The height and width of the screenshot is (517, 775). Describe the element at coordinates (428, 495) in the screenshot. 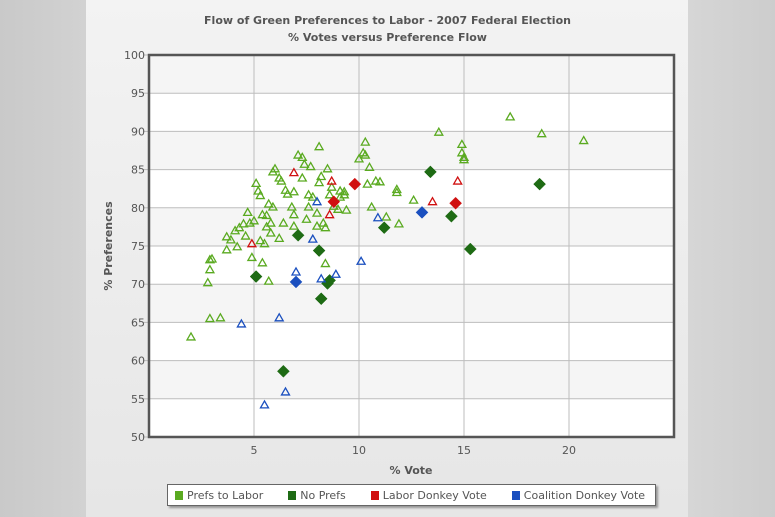

I see `legend-item-labor-donkey-vote: Labor Donkey Vote` at that location.